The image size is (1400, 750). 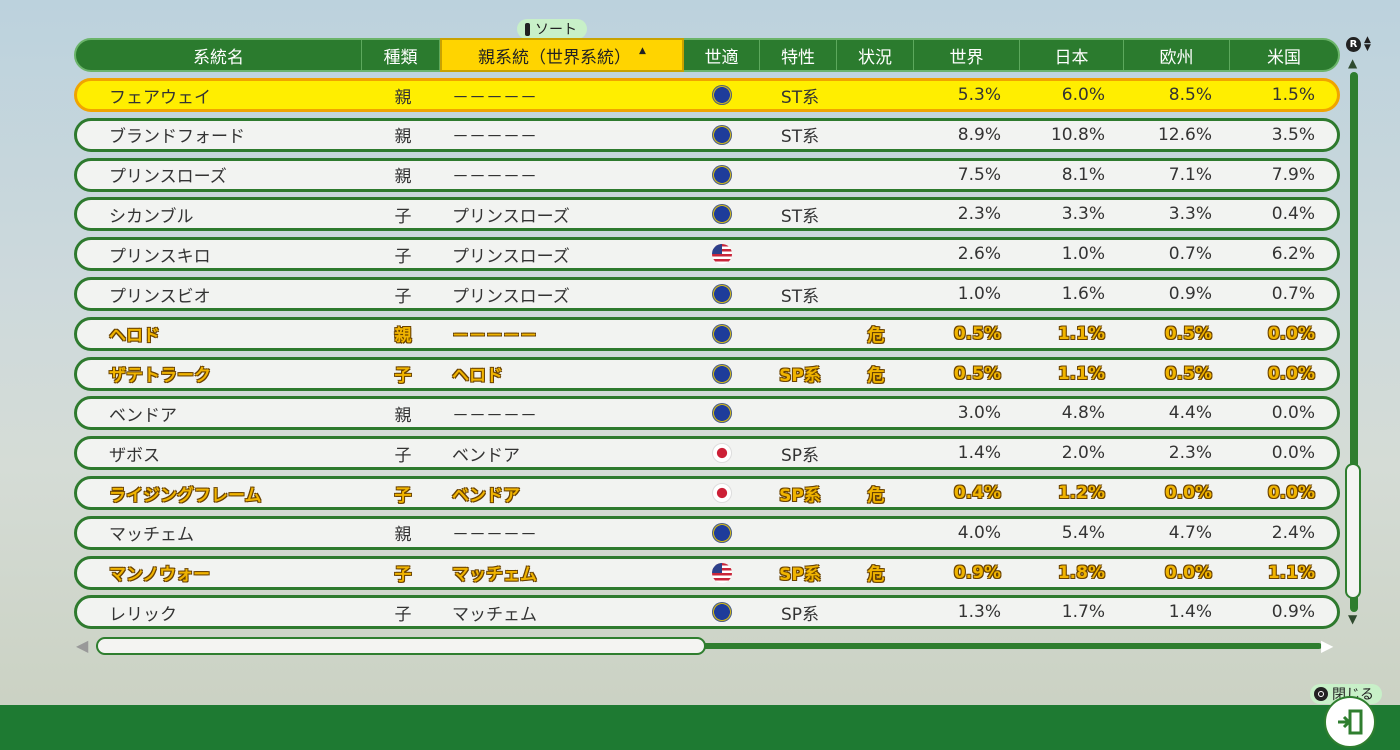 What do you see at coordinates (1190, 294) in the screenshot?
I see `row-europe: 0.9%` at bounding box center [1190, 294].